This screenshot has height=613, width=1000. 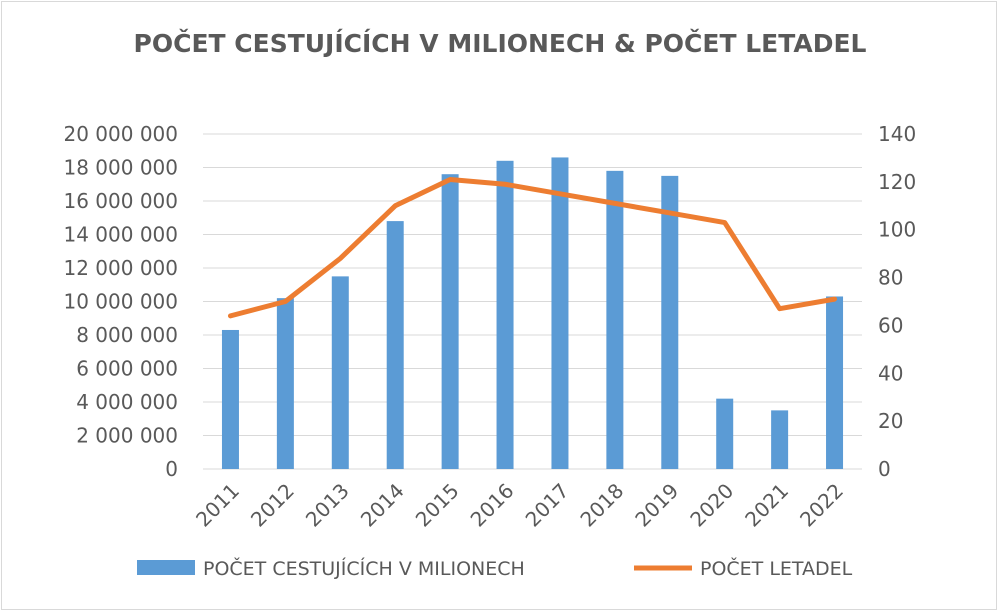 What do you see at coordinates (656, 505) in the screenshot?
I see `x-tick-label: 2019` at bounding box center [656, 505].